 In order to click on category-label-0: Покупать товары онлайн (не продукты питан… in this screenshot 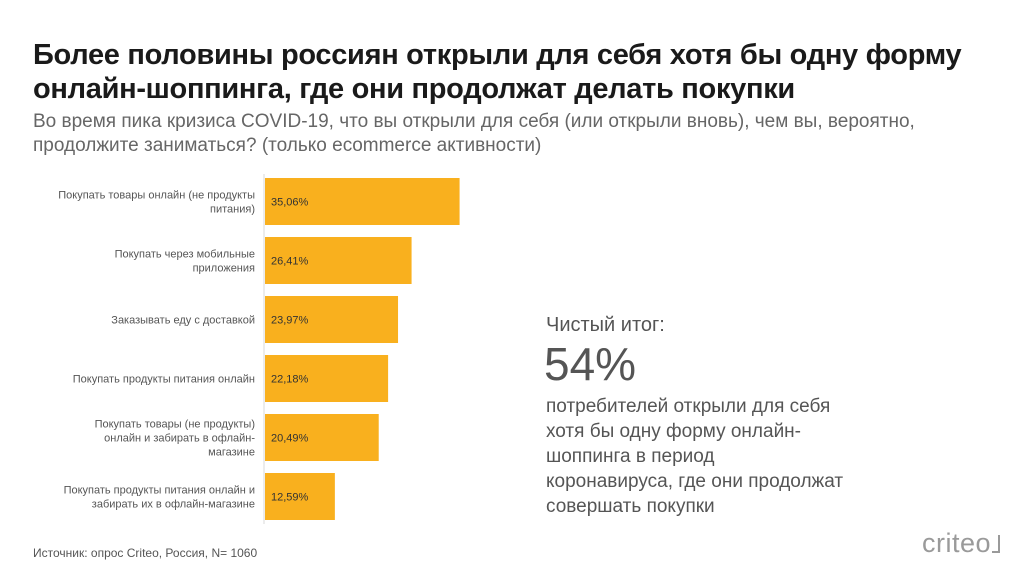, I will do `click(156, 203)`.